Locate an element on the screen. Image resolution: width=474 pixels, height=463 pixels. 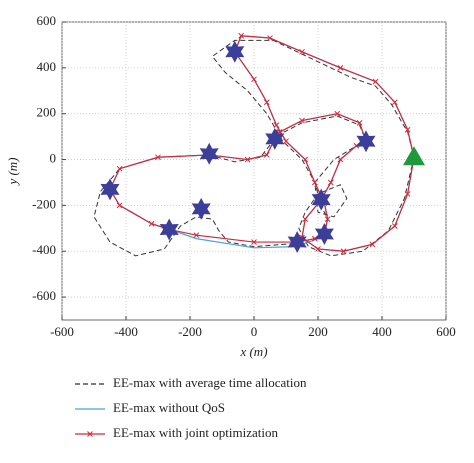
y-tick-label: 200 is located at coordinates (47, 112).